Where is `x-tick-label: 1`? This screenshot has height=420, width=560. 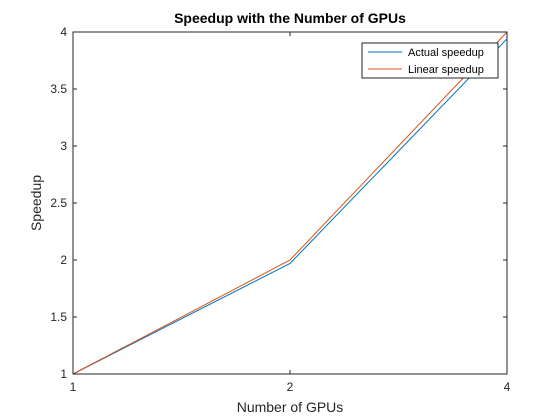 x-tick-label: 1 is located at coordinates (73, 387).